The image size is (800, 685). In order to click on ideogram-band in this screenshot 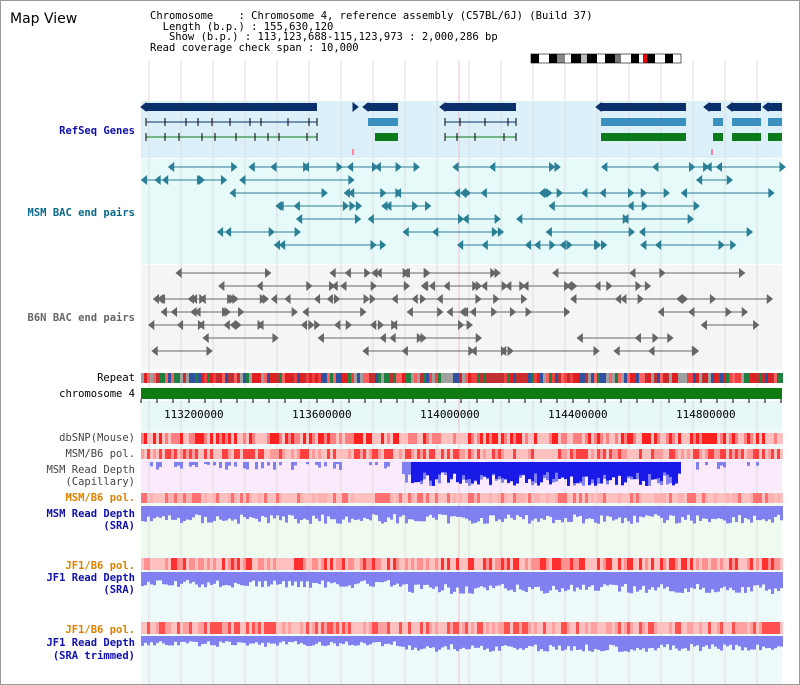, I will do `click(568, 58)`.